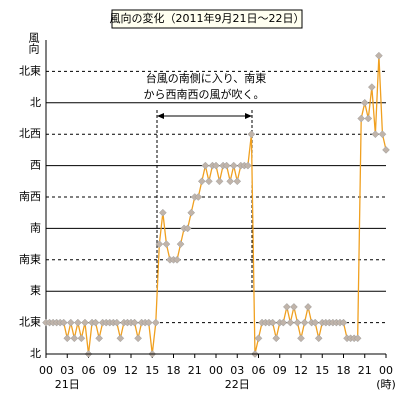 The image size is (400, 400). Describe the element at coordinates (30, 259) in the screenshot. I see `y-tick-label: 南東` at that location.